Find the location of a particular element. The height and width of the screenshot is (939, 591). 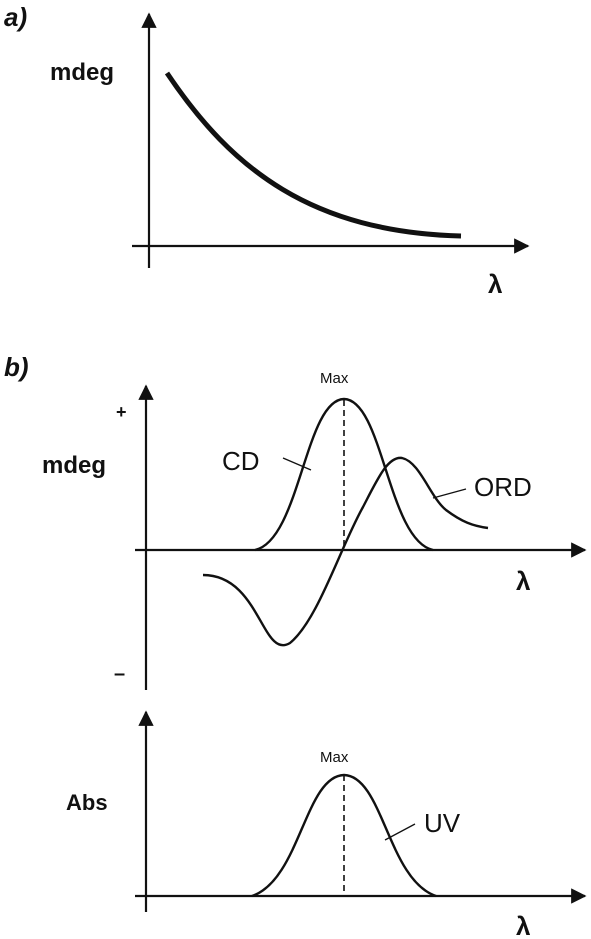

plus-sign: + is located at coordinates (121, 412).